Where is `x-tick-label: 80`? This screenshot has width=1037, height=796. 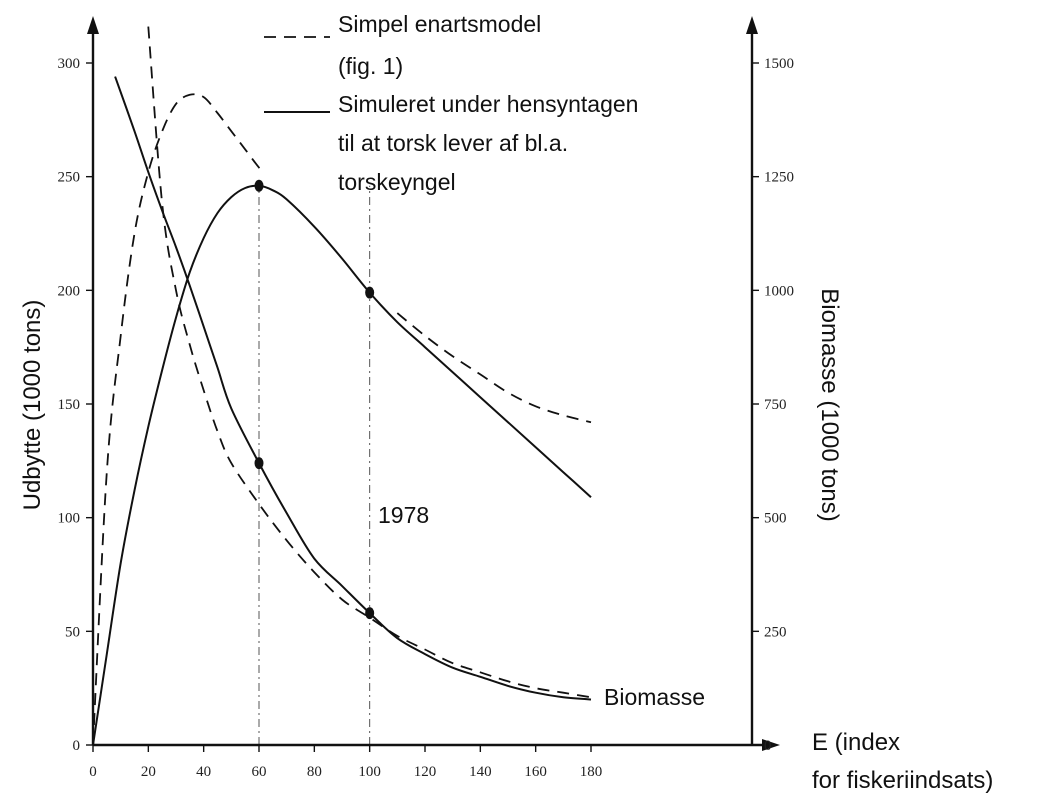 x-tick-label: 80 is located at coordinates (314, 772).